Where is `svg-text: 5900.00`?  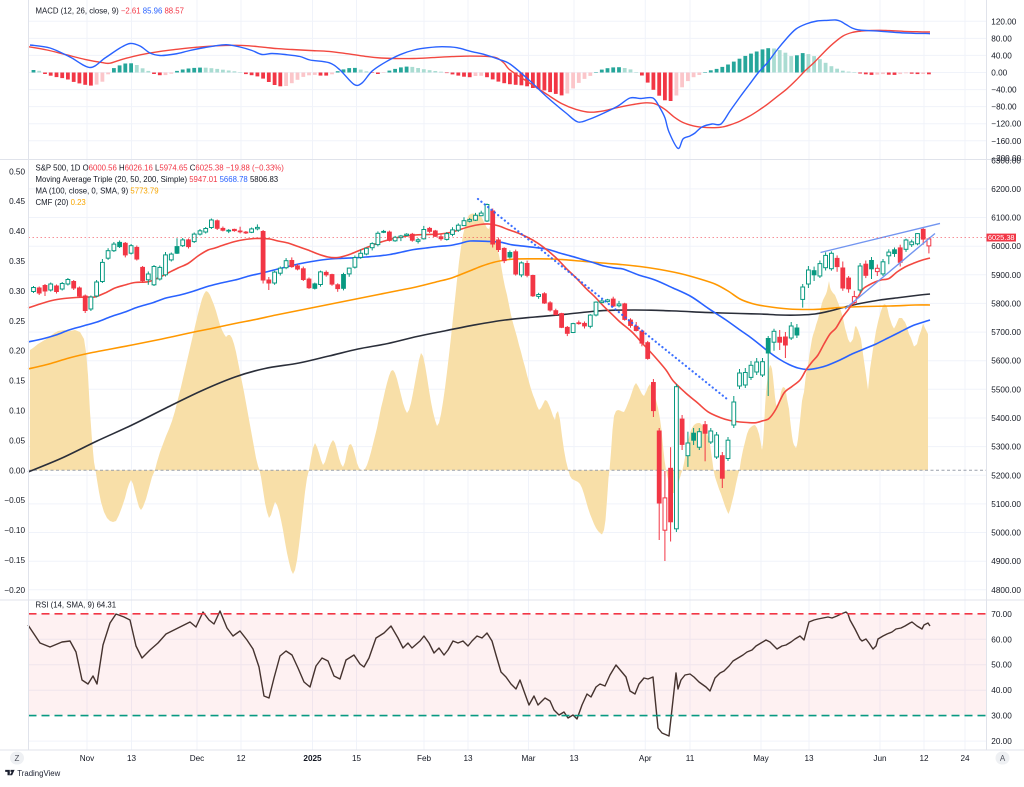
svg-text: 5900.00 is located at coordinates (1006, 275).